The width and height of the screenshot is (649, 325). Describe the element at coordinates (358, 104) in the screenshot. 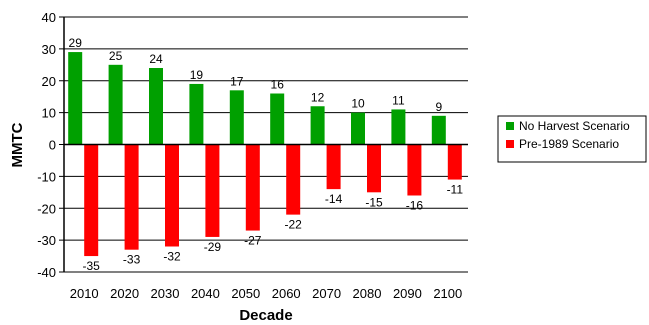

I see `data-label: 10` at that location.